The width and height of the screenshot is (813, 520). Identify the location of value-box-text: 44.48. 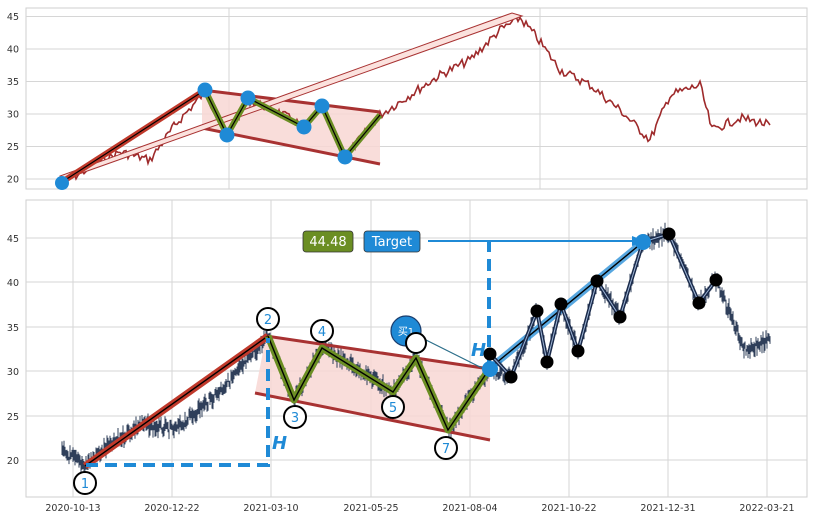
(327, 242).